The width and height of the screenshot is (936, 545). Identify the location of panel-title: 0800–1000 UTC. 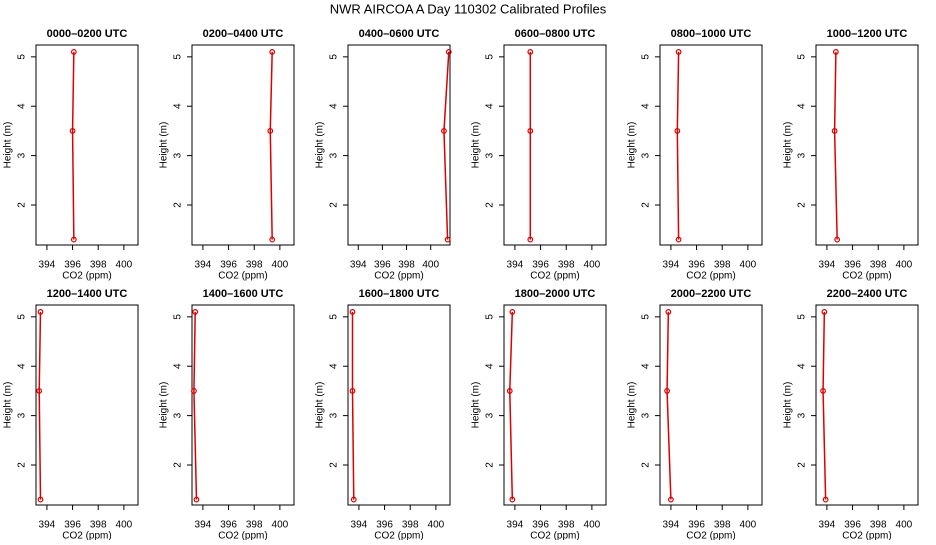
(711, 34).